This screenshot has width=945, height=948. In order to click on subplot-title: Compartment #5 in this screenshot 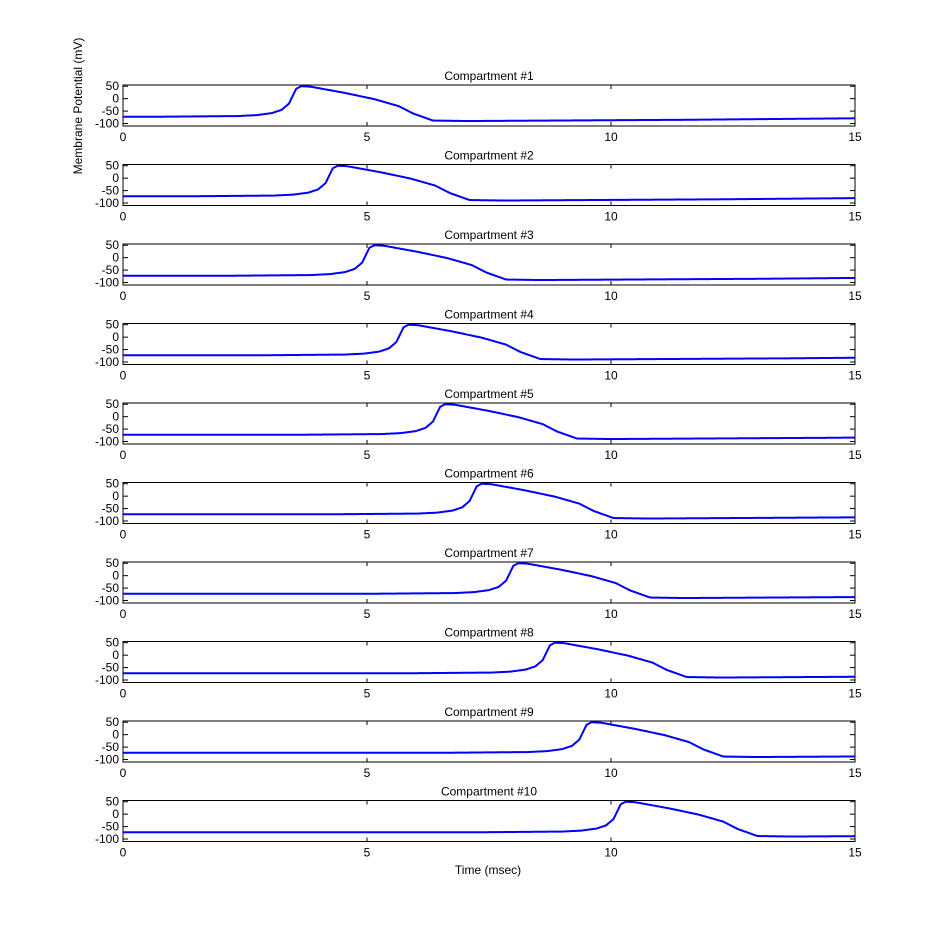, I will do `click(489, 394)`.